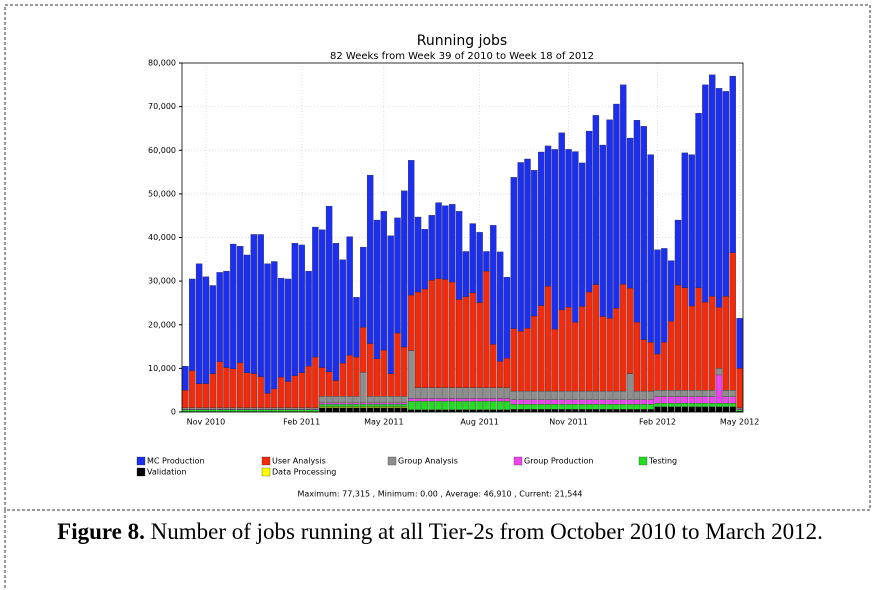  What do you see at coordinates (558, 461) in the screenshot?
I see `legend-label: Group Production` at bounding box center [558, 461].